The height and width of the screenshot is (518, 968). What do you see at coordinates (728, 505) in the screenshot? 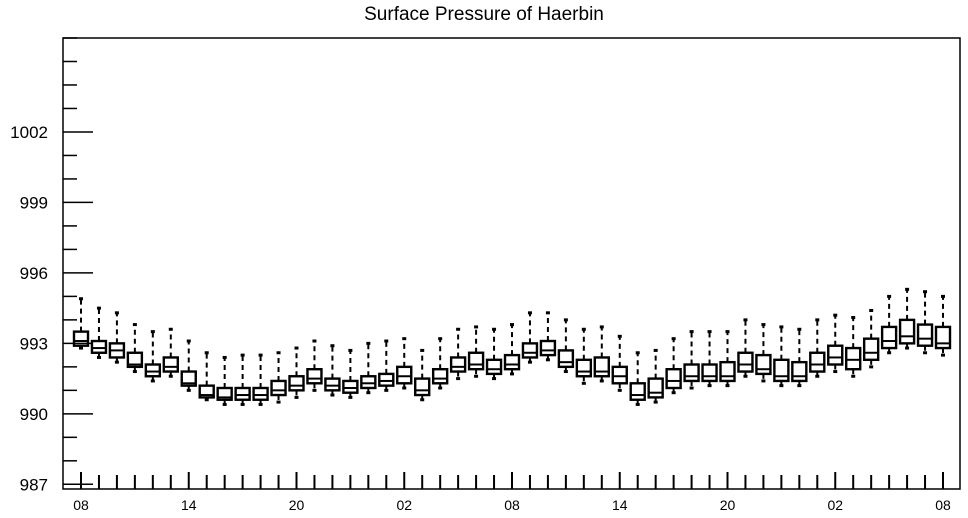
I see `x-tick-label: 20` at bounding box center [728, 505].